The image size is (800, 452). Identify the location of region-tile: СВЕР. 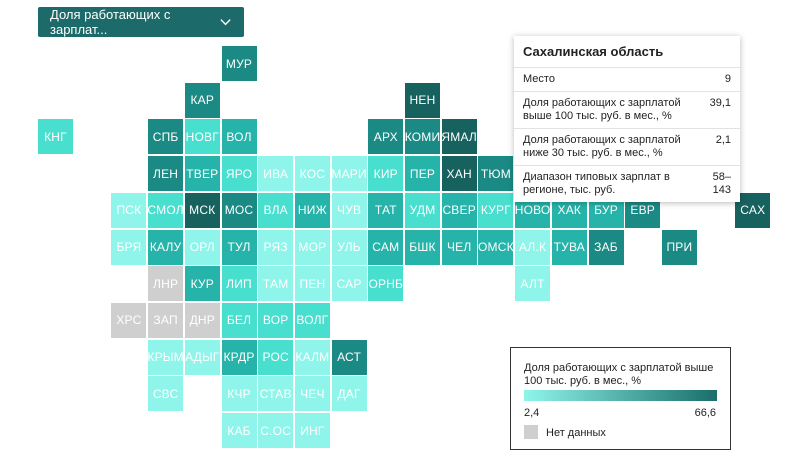
(459, 210).